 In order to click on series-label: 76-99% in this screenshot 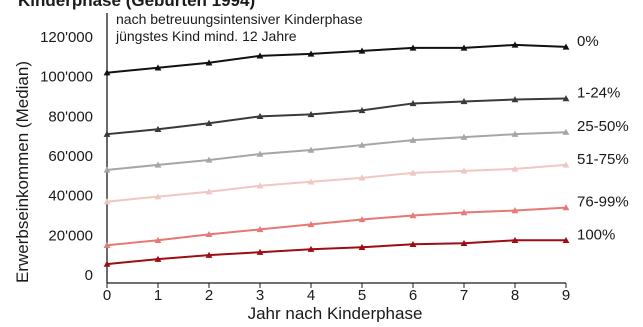, I will do `click(603, 202)`.